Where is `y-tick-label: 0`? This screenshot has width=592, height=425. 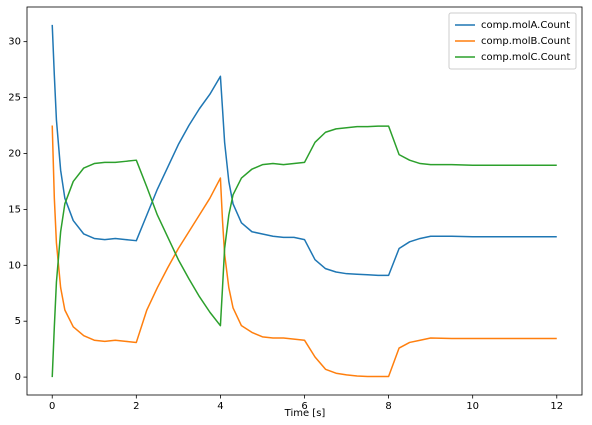 y-tick-label: 0 is located at coordinates (18, 377).